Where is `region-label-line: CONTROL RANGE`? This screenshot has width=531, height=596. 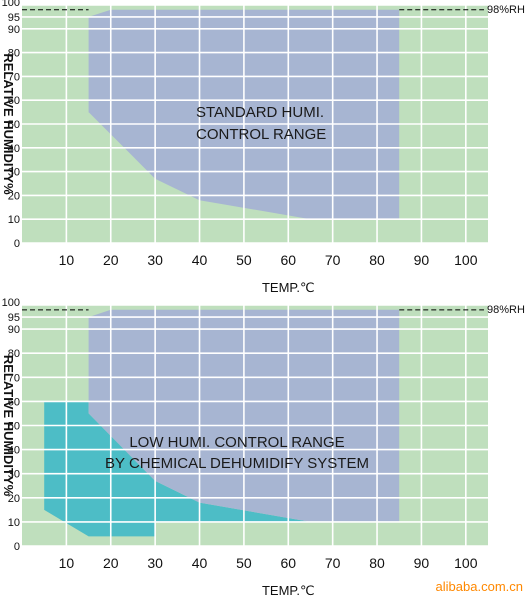 region-label-line: CONTROL RANGE is located at coordinates (261, 134).